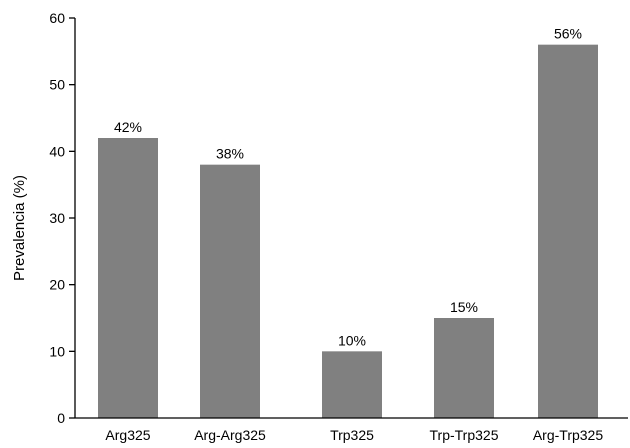 Image resolution: width=630 pixels, height=448 pixels. Describe the element at coordinates (568, 435) in the screenshot. I see `x-tick-label: Arg-Trp325` at that location.